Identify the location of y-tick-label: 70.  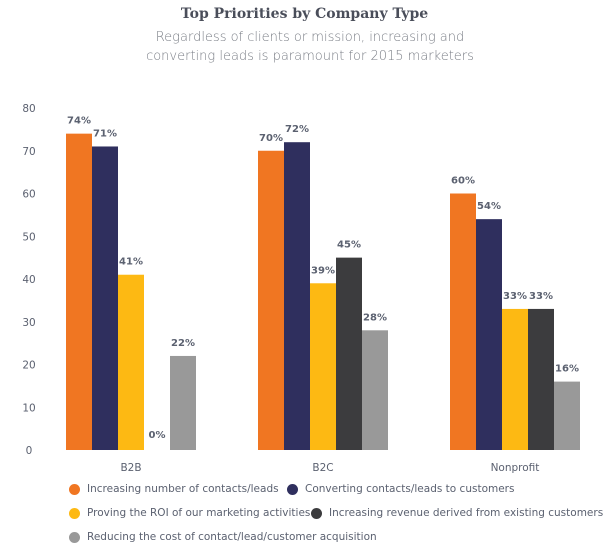
(28, 152).